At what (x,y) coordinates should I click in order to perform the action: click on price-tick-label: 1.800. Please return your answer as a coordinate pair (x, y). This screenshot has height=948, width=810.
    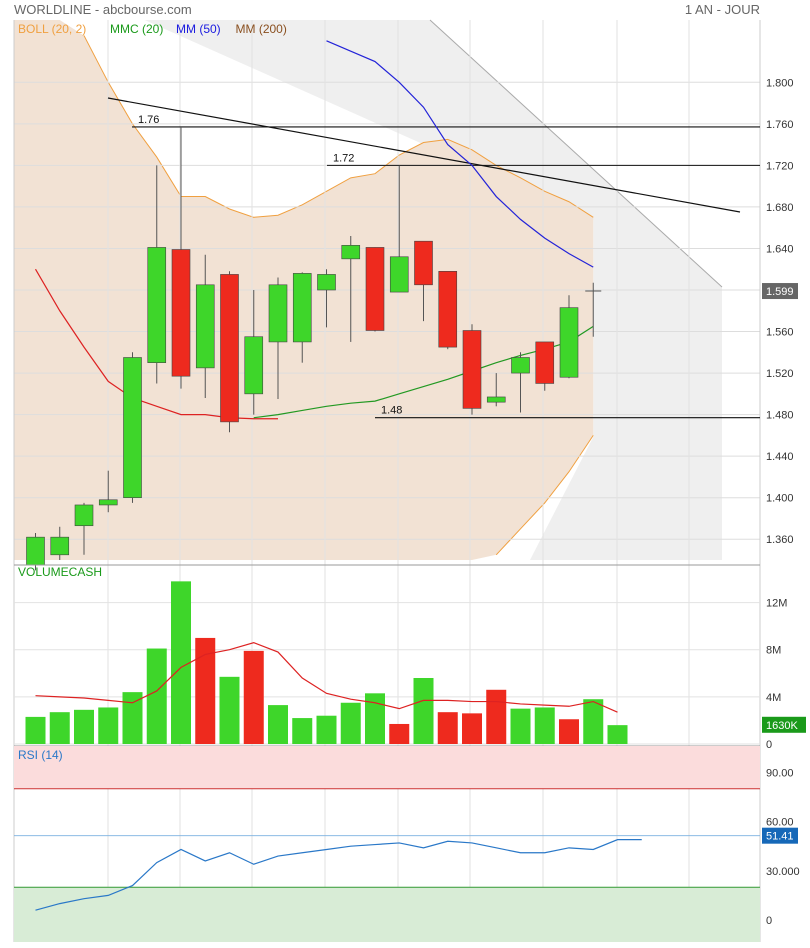
    Looking at the image, I should click on (780, 83).